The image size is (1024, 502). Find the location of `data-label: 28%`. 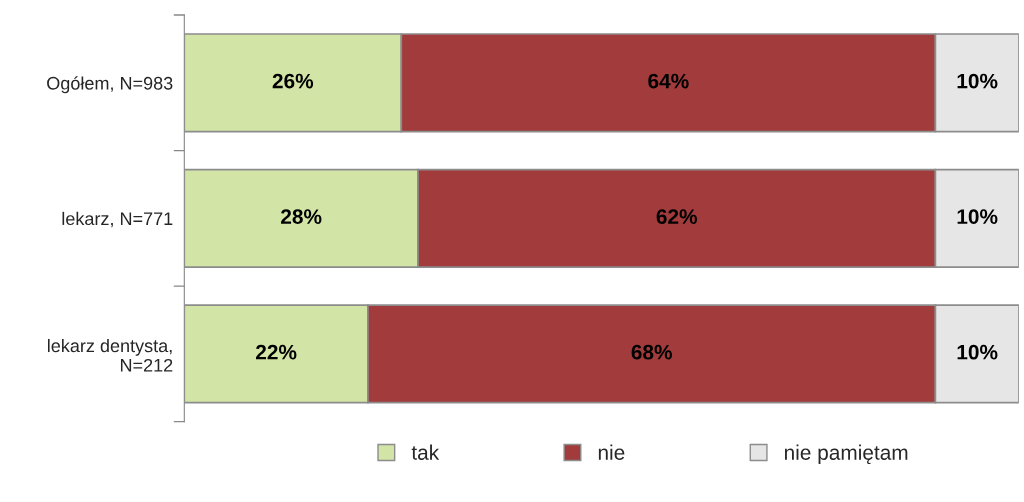

data-label: 28% is located at coordinates (301, 216).